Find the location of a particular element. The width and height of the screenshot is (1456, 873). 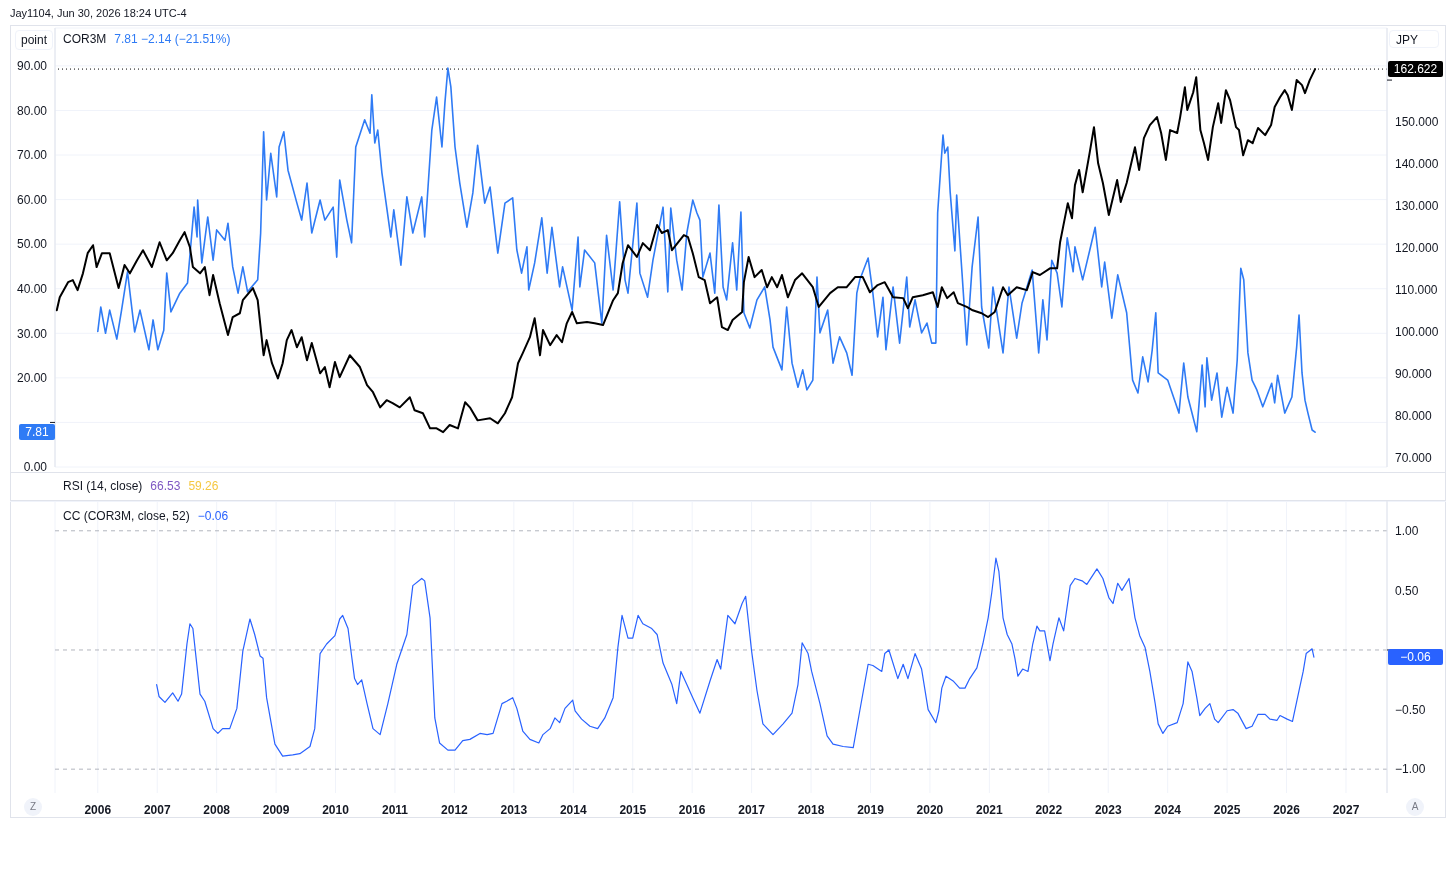

text: Jay1104, Jun 30, 2026 18:24 UTC-4 is located at coordinates (98, 13).